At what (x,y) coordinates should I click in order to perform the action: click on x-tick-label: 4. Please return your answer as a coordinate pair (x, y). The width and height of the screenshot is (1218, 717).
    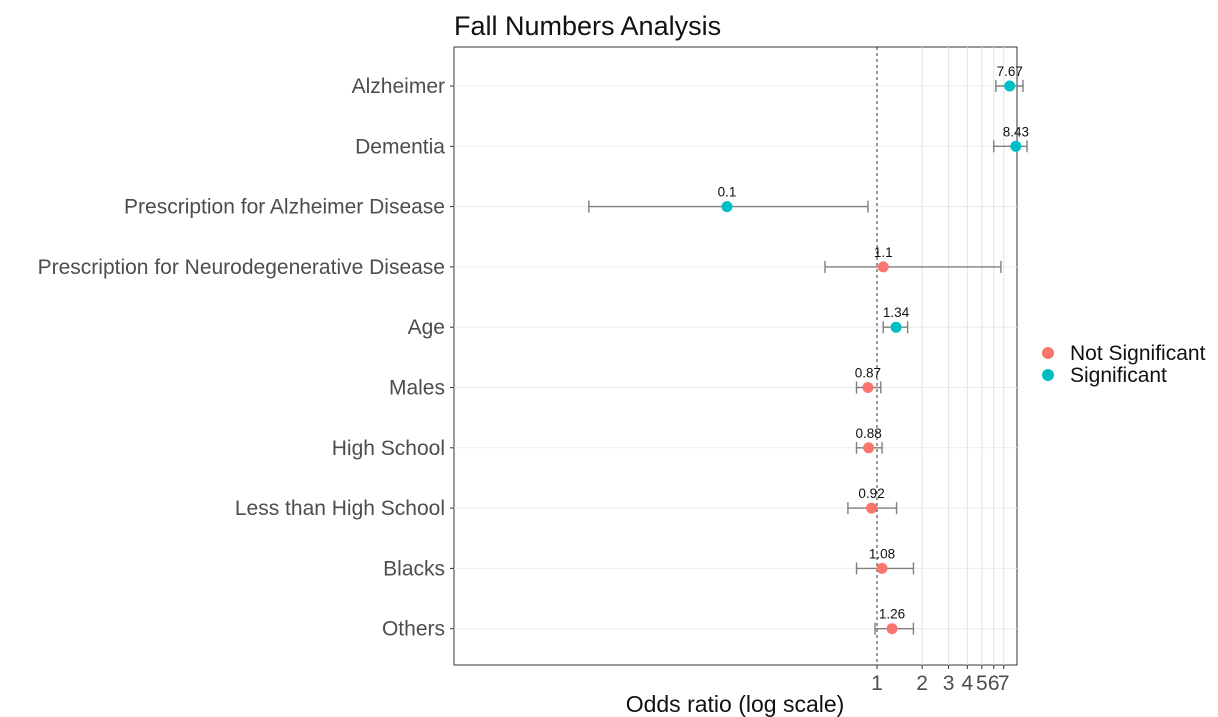
    Looking at the image, I should click on (967, 683).